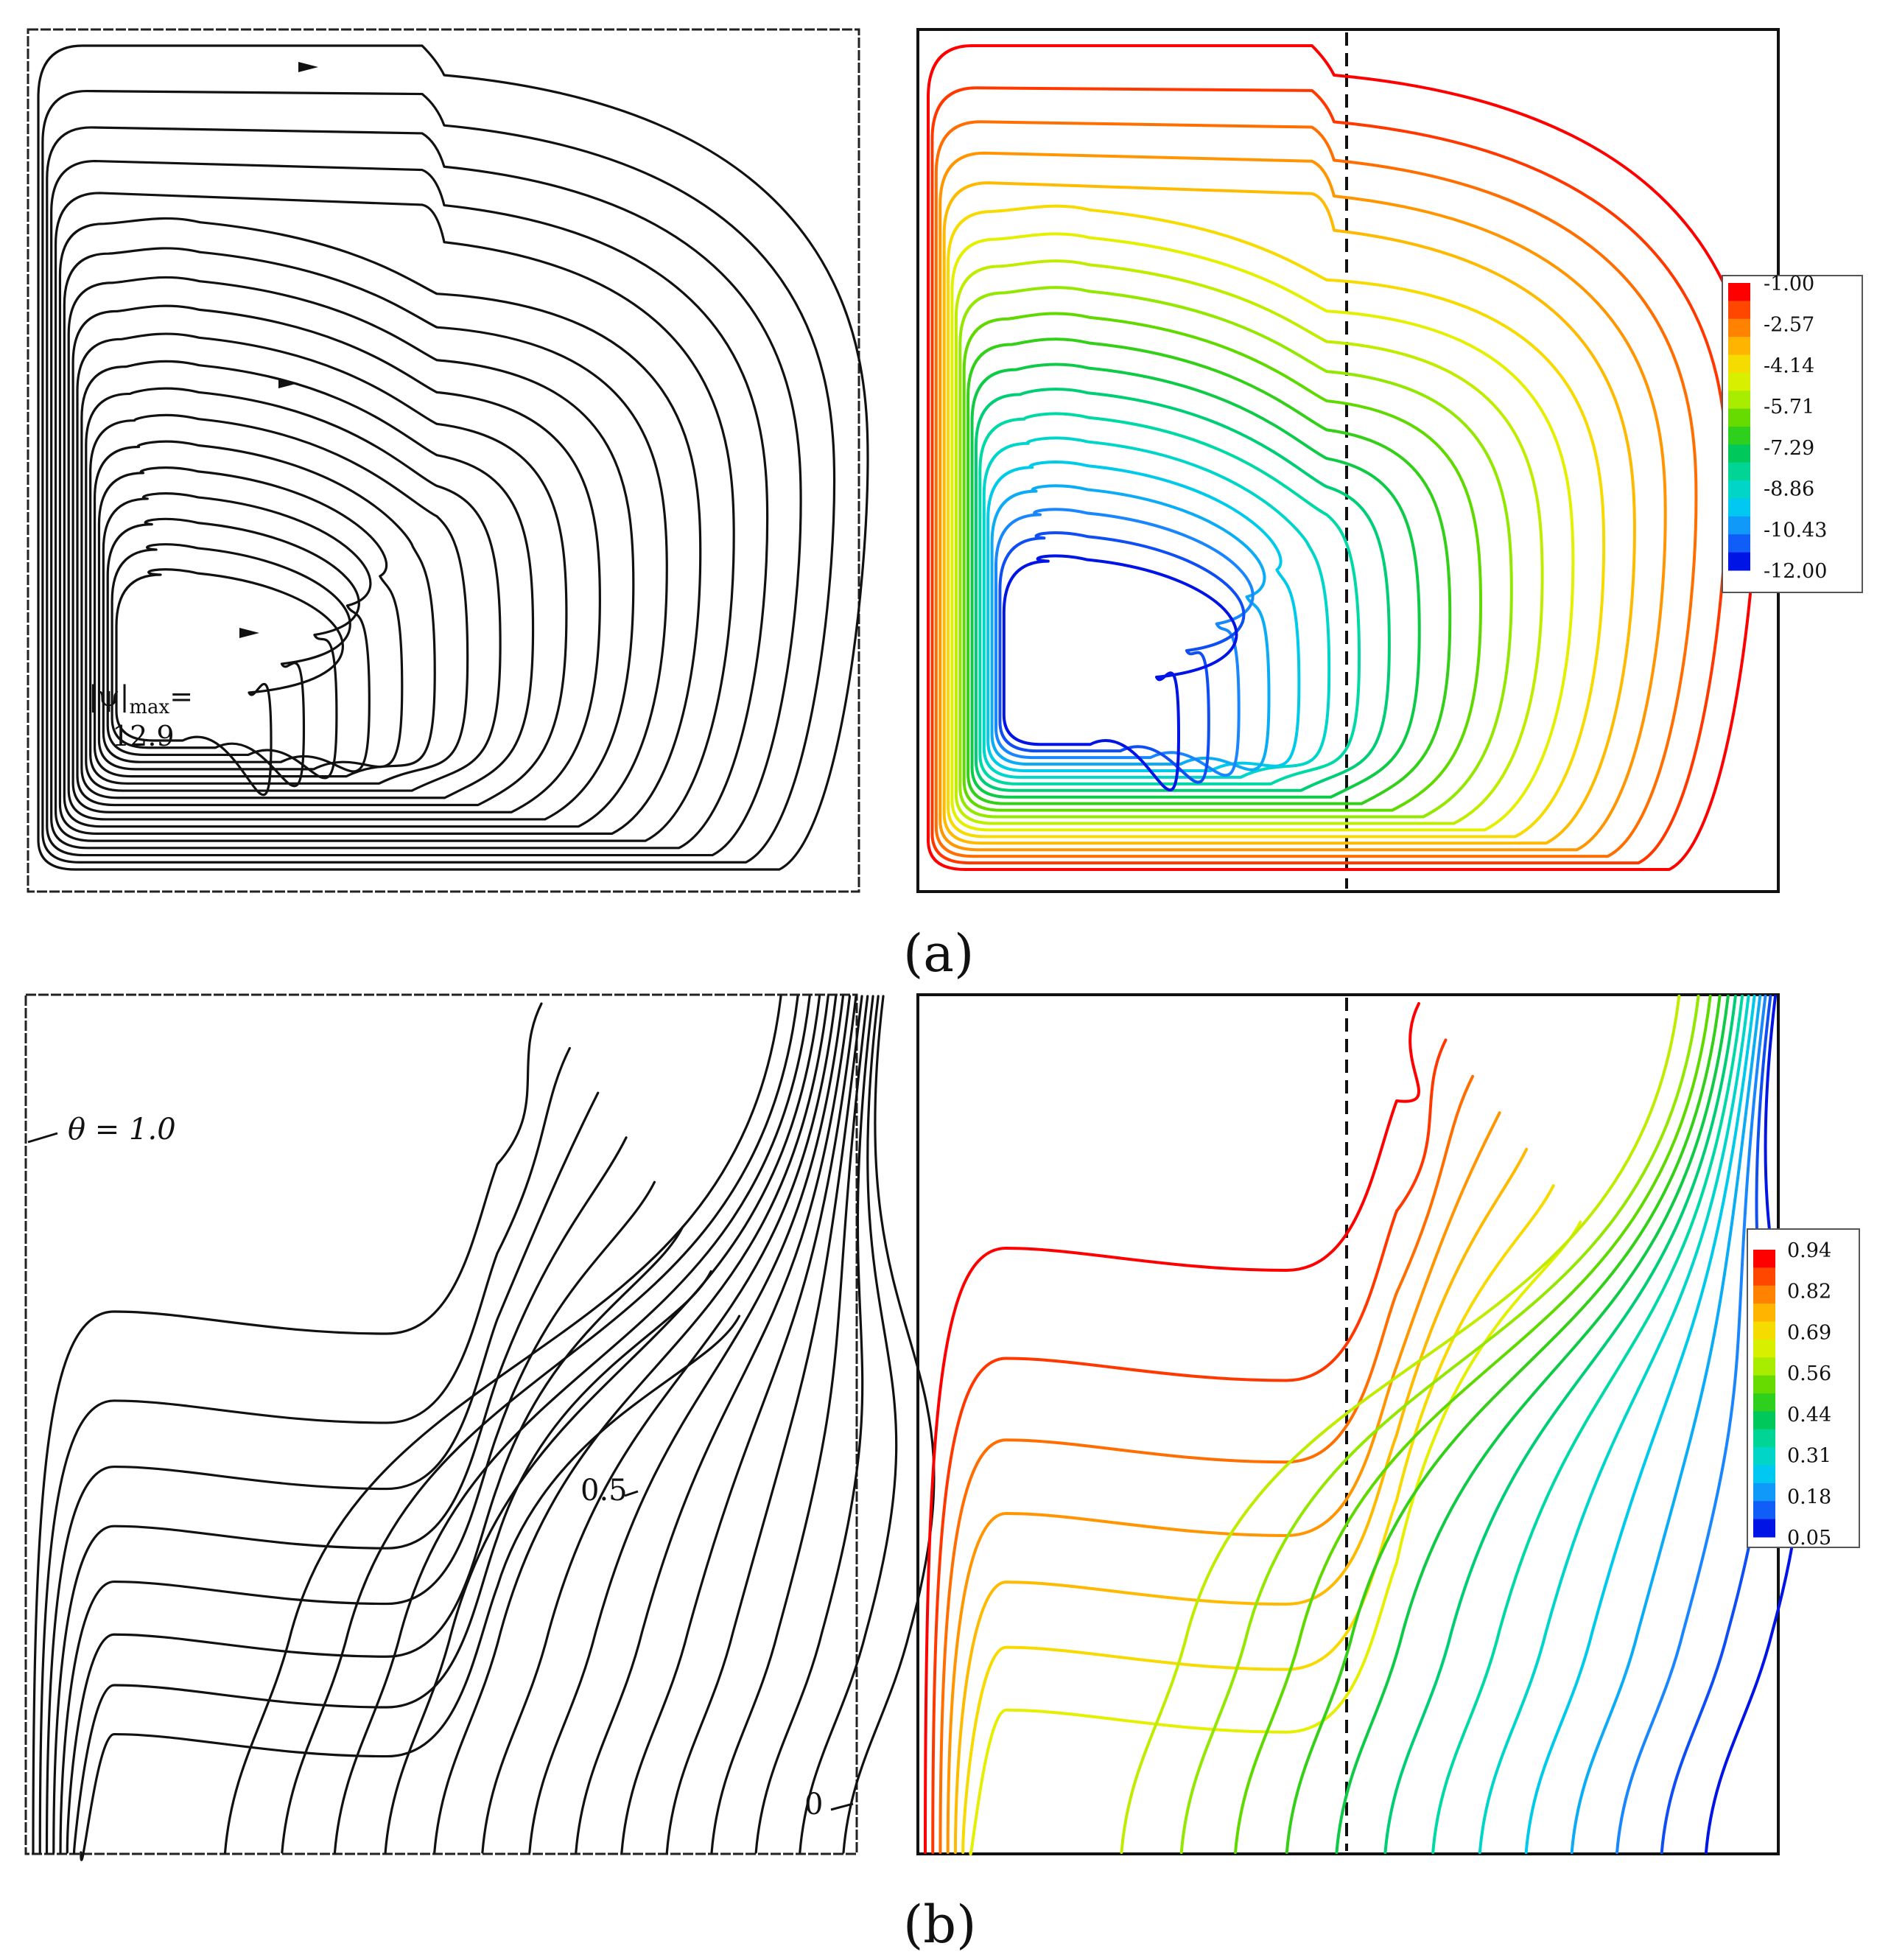 The width and height of the screenshot is (1877, 1960). I want to click on legend-tick-label: -2.57, so click(1789, 325).